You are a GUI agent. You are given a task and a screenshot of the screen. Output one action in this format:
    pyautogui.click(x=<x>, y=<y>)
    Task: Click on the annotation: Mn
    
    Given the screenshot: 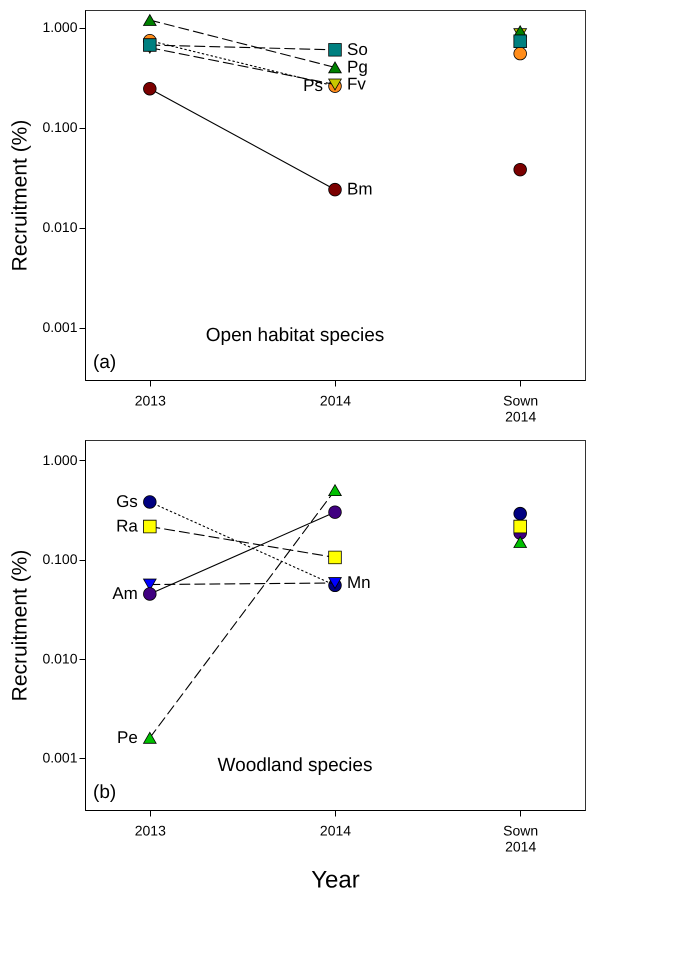 What is the action you would take?
    pyautogui.click(x=359, y=582)
    